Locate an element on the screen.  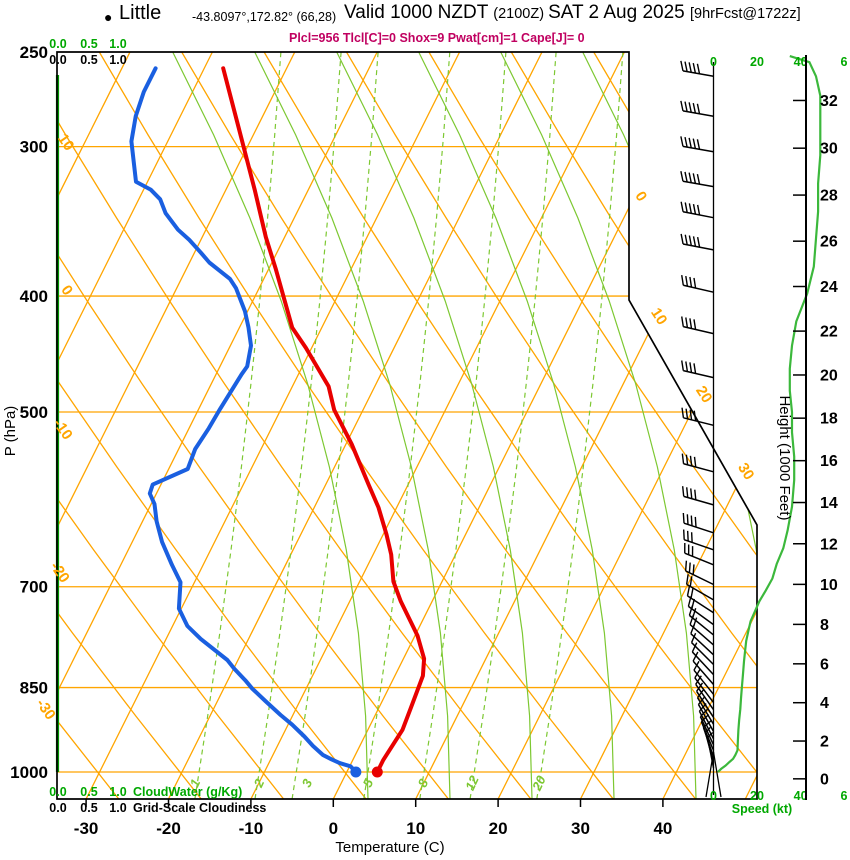
cloud-scale-top: 0.0 0.5 1.0 0.0 0.5 1.0 is located at coordinates (87, 52).